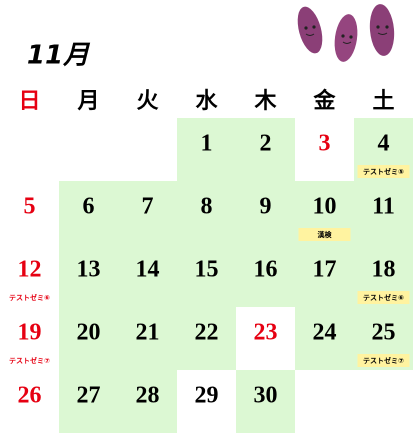 Image resolution: width=419 pixels, height=438 pixels. Describe the element at coordinates (266, 144) in the screenshot. I see `day-number: 2` at that location.